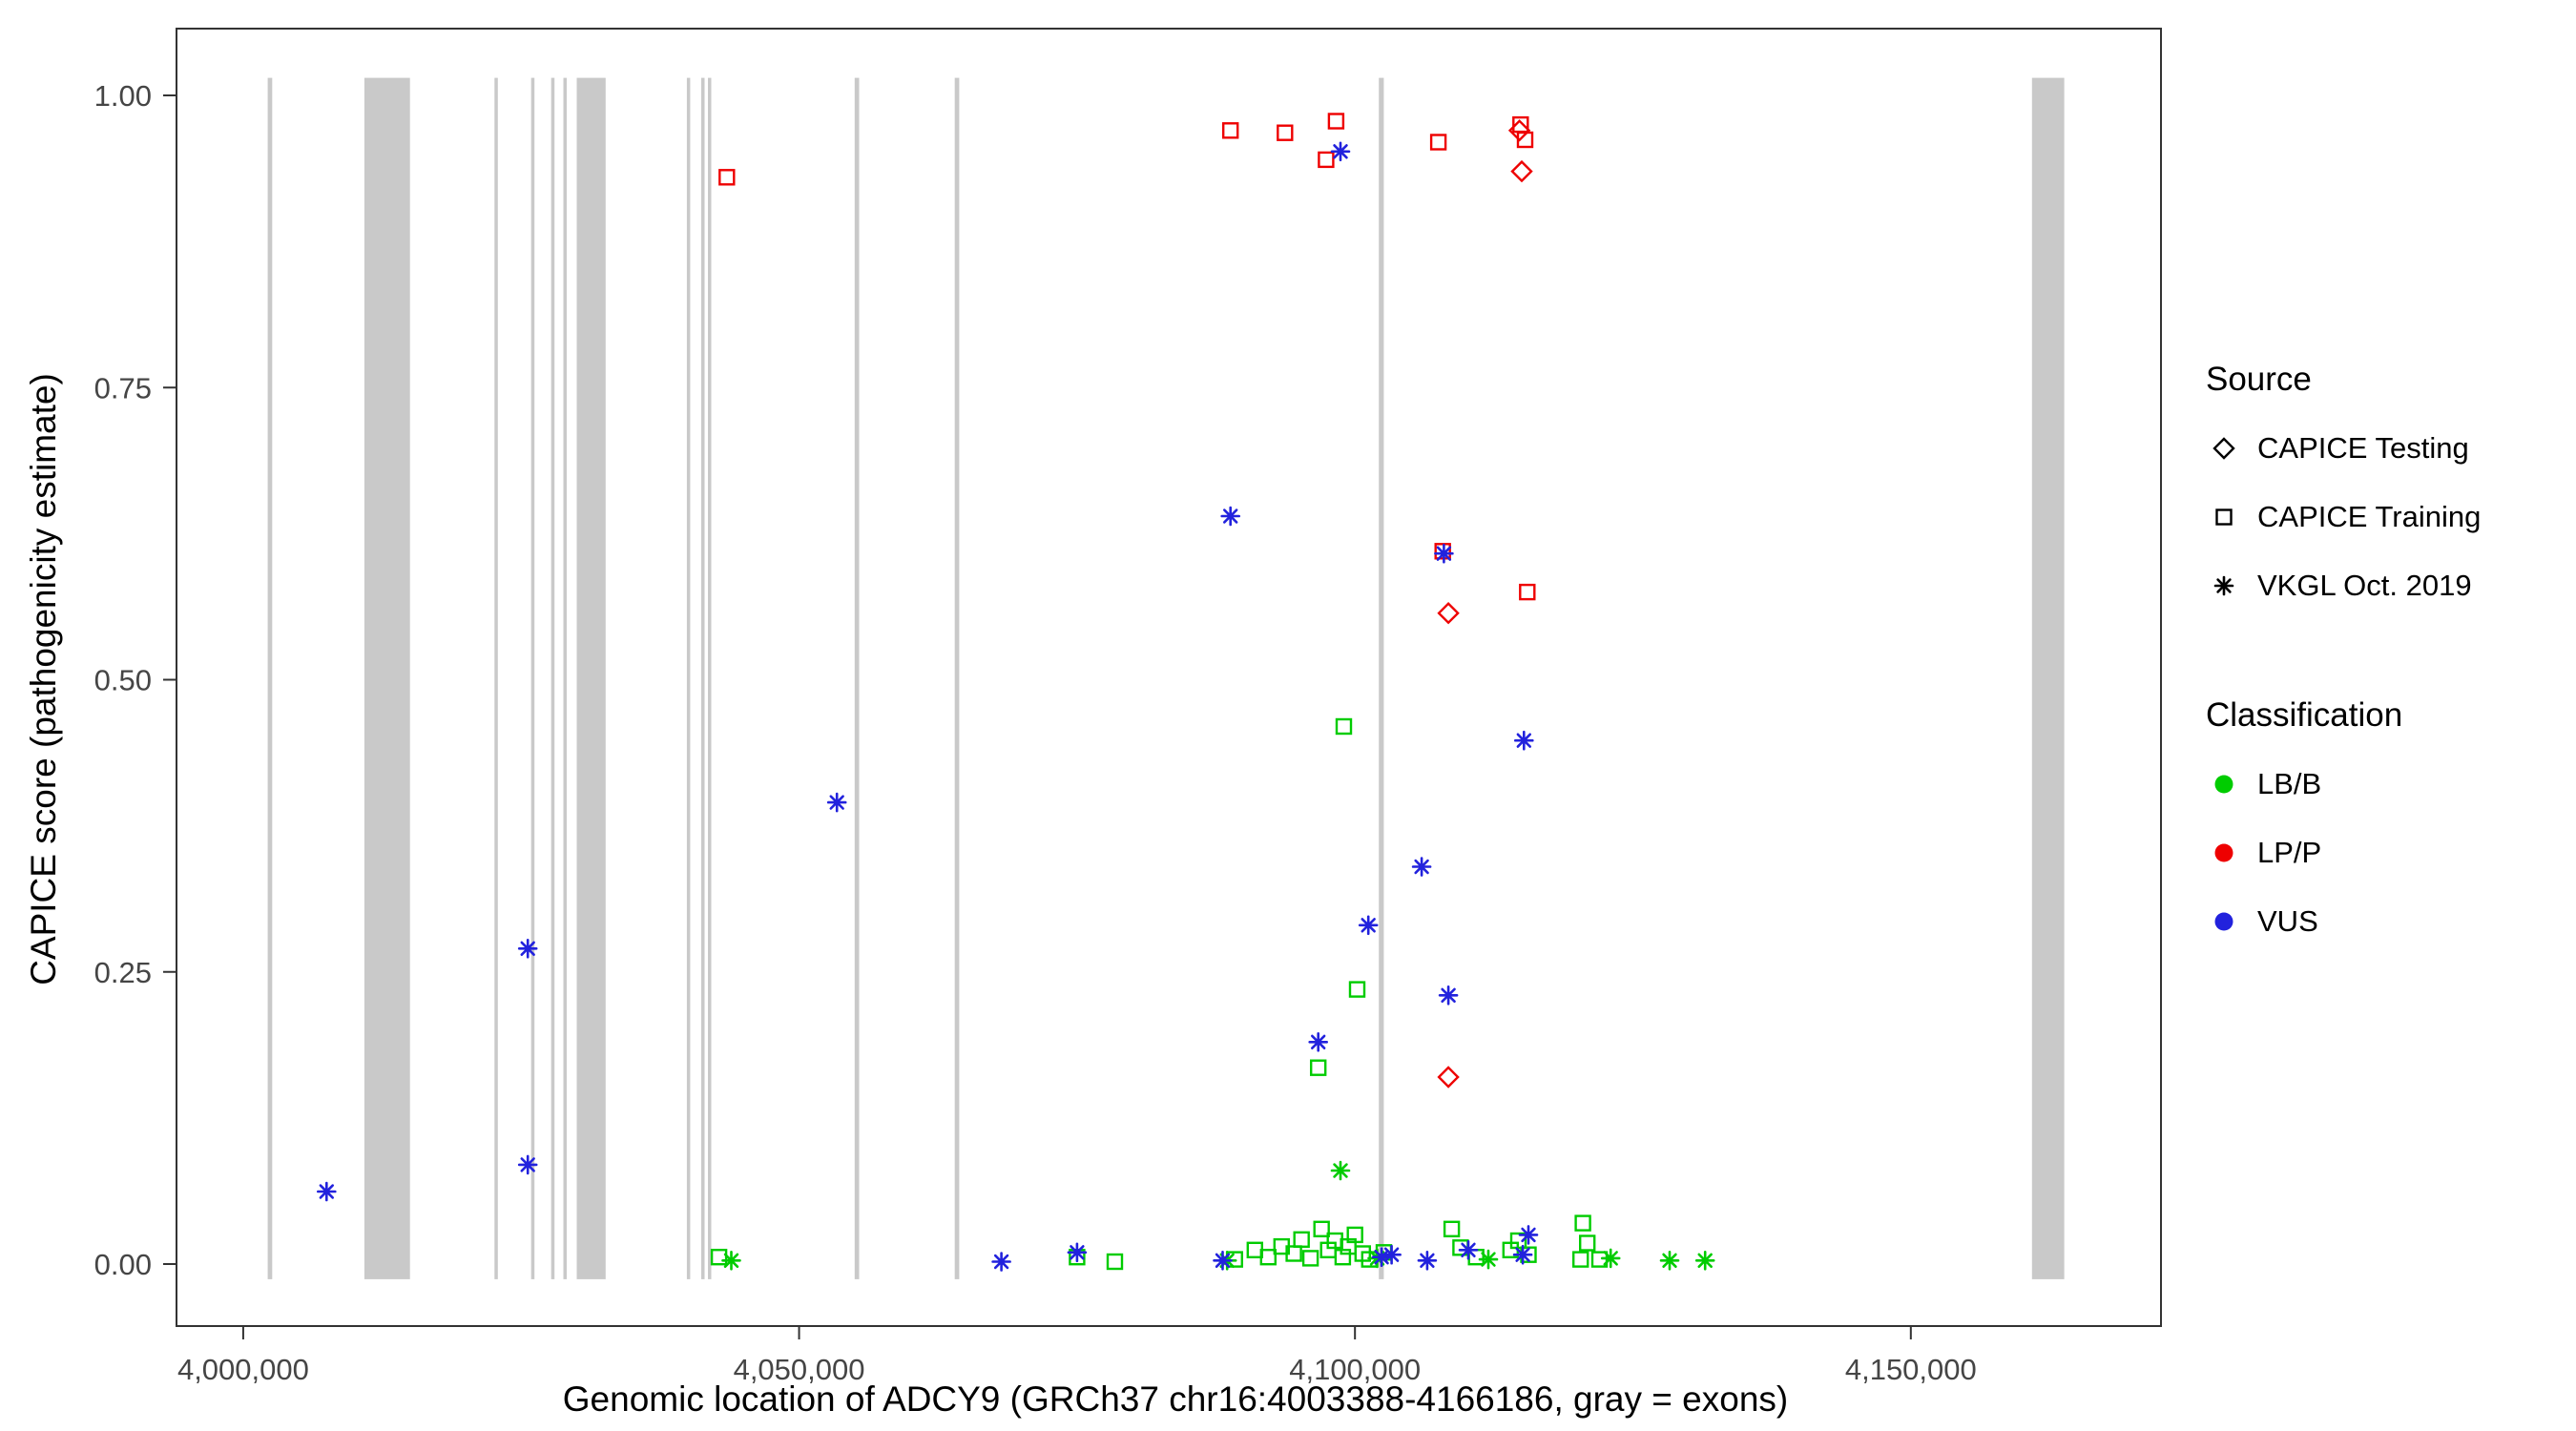 The width and height of the screenshot is (2576, 1431). Describe the element at coordinates (1485, 604) in the screenshot. I see `series-capice-testing-lp-p` at that location.